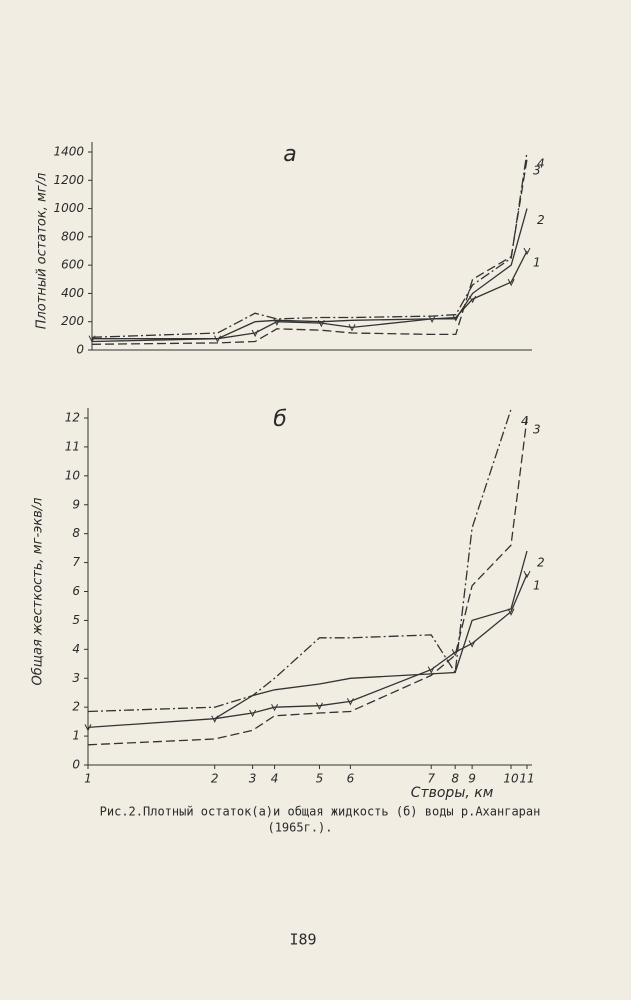  I want to click on x-tick-label: 5, so click(320, 779).